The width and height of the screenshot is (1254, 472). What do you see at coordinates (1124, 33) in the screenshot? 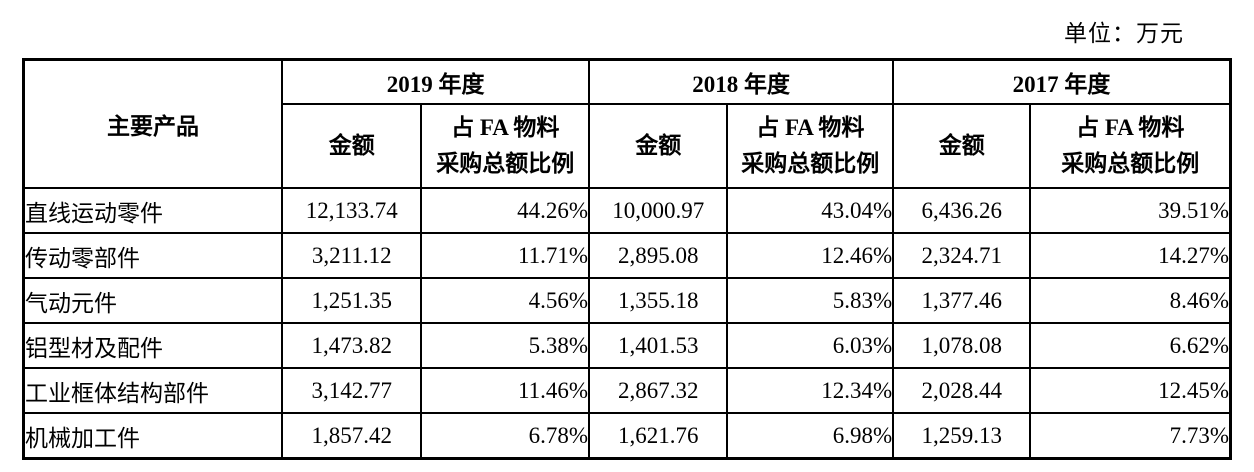
I see `unit-label: 单位：万元` at bounding box center [1124, 33].